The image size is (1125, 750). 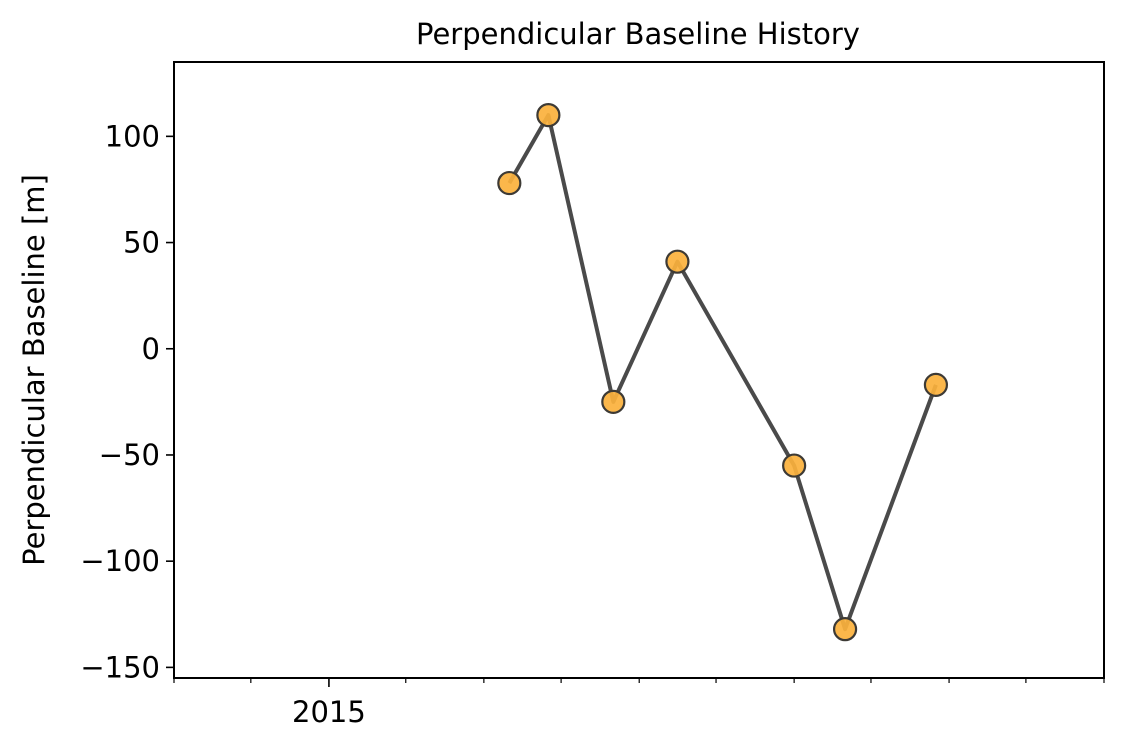 What do you see at coordinates (329, 712) in the screenshot?
I see `x-tick-label: 2015` at bounding box center [329, 712].